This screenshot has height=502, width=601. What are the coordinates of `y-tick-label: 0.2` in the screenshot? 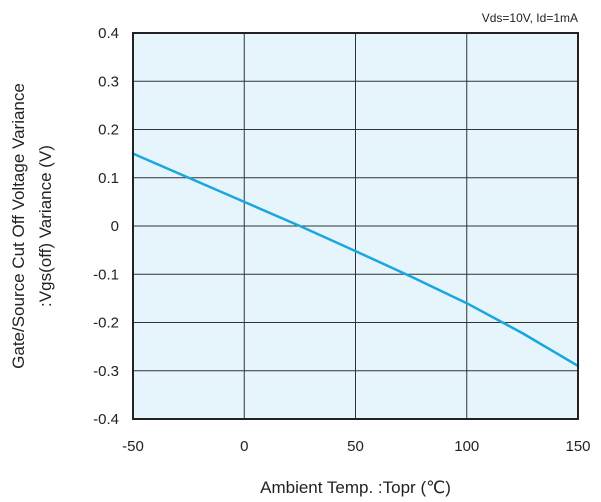 It's located at (108, 130).